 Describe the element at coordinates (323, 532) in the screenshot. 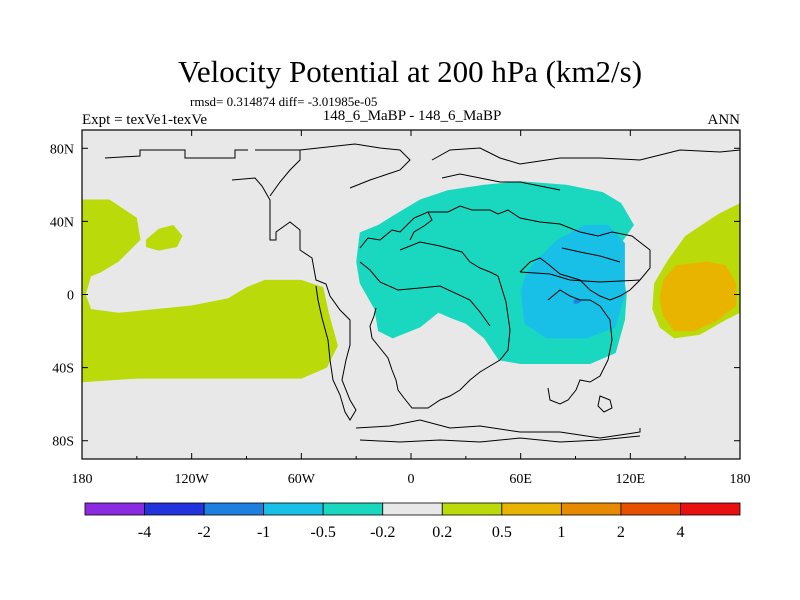

I see `colorbar-label: -0.5` at that location.